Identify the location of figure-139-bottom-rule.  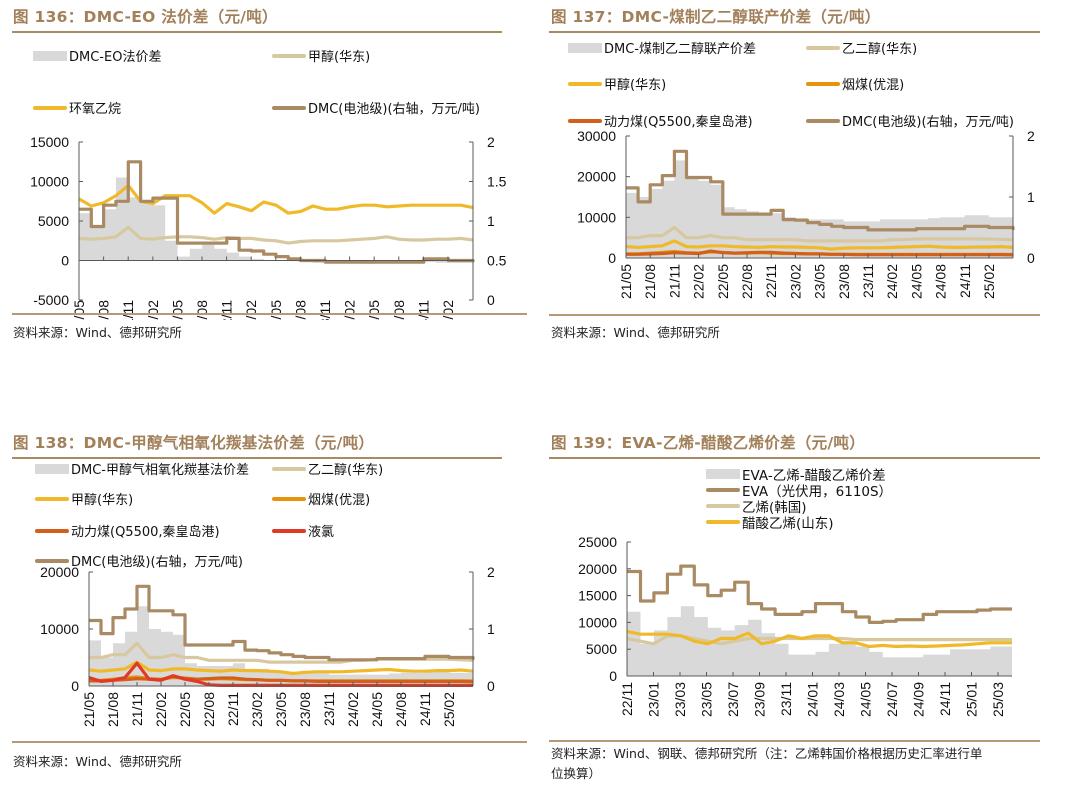
(794, 741).